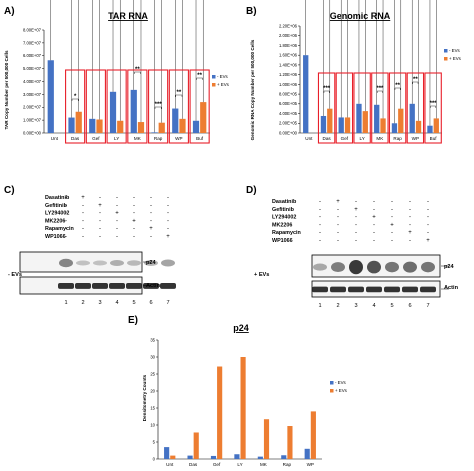 This screenshot has height=471, width=474. I want to click on y-tick-label: 2.00E+07, so click(32, 107).